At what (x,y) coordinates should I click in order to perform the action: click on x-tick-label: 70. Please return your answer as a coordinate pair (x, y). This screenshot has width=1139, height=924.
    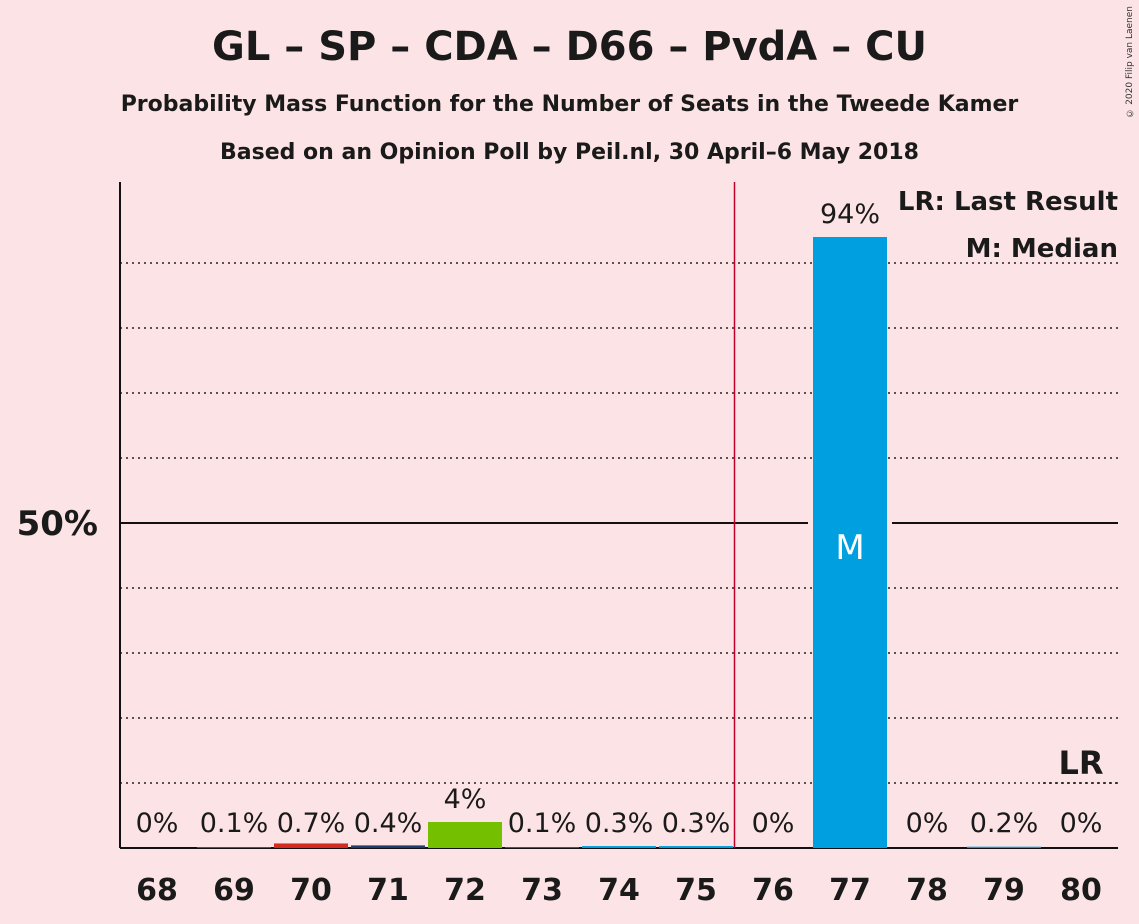
    Looking at the image, I should click on (311, 890).